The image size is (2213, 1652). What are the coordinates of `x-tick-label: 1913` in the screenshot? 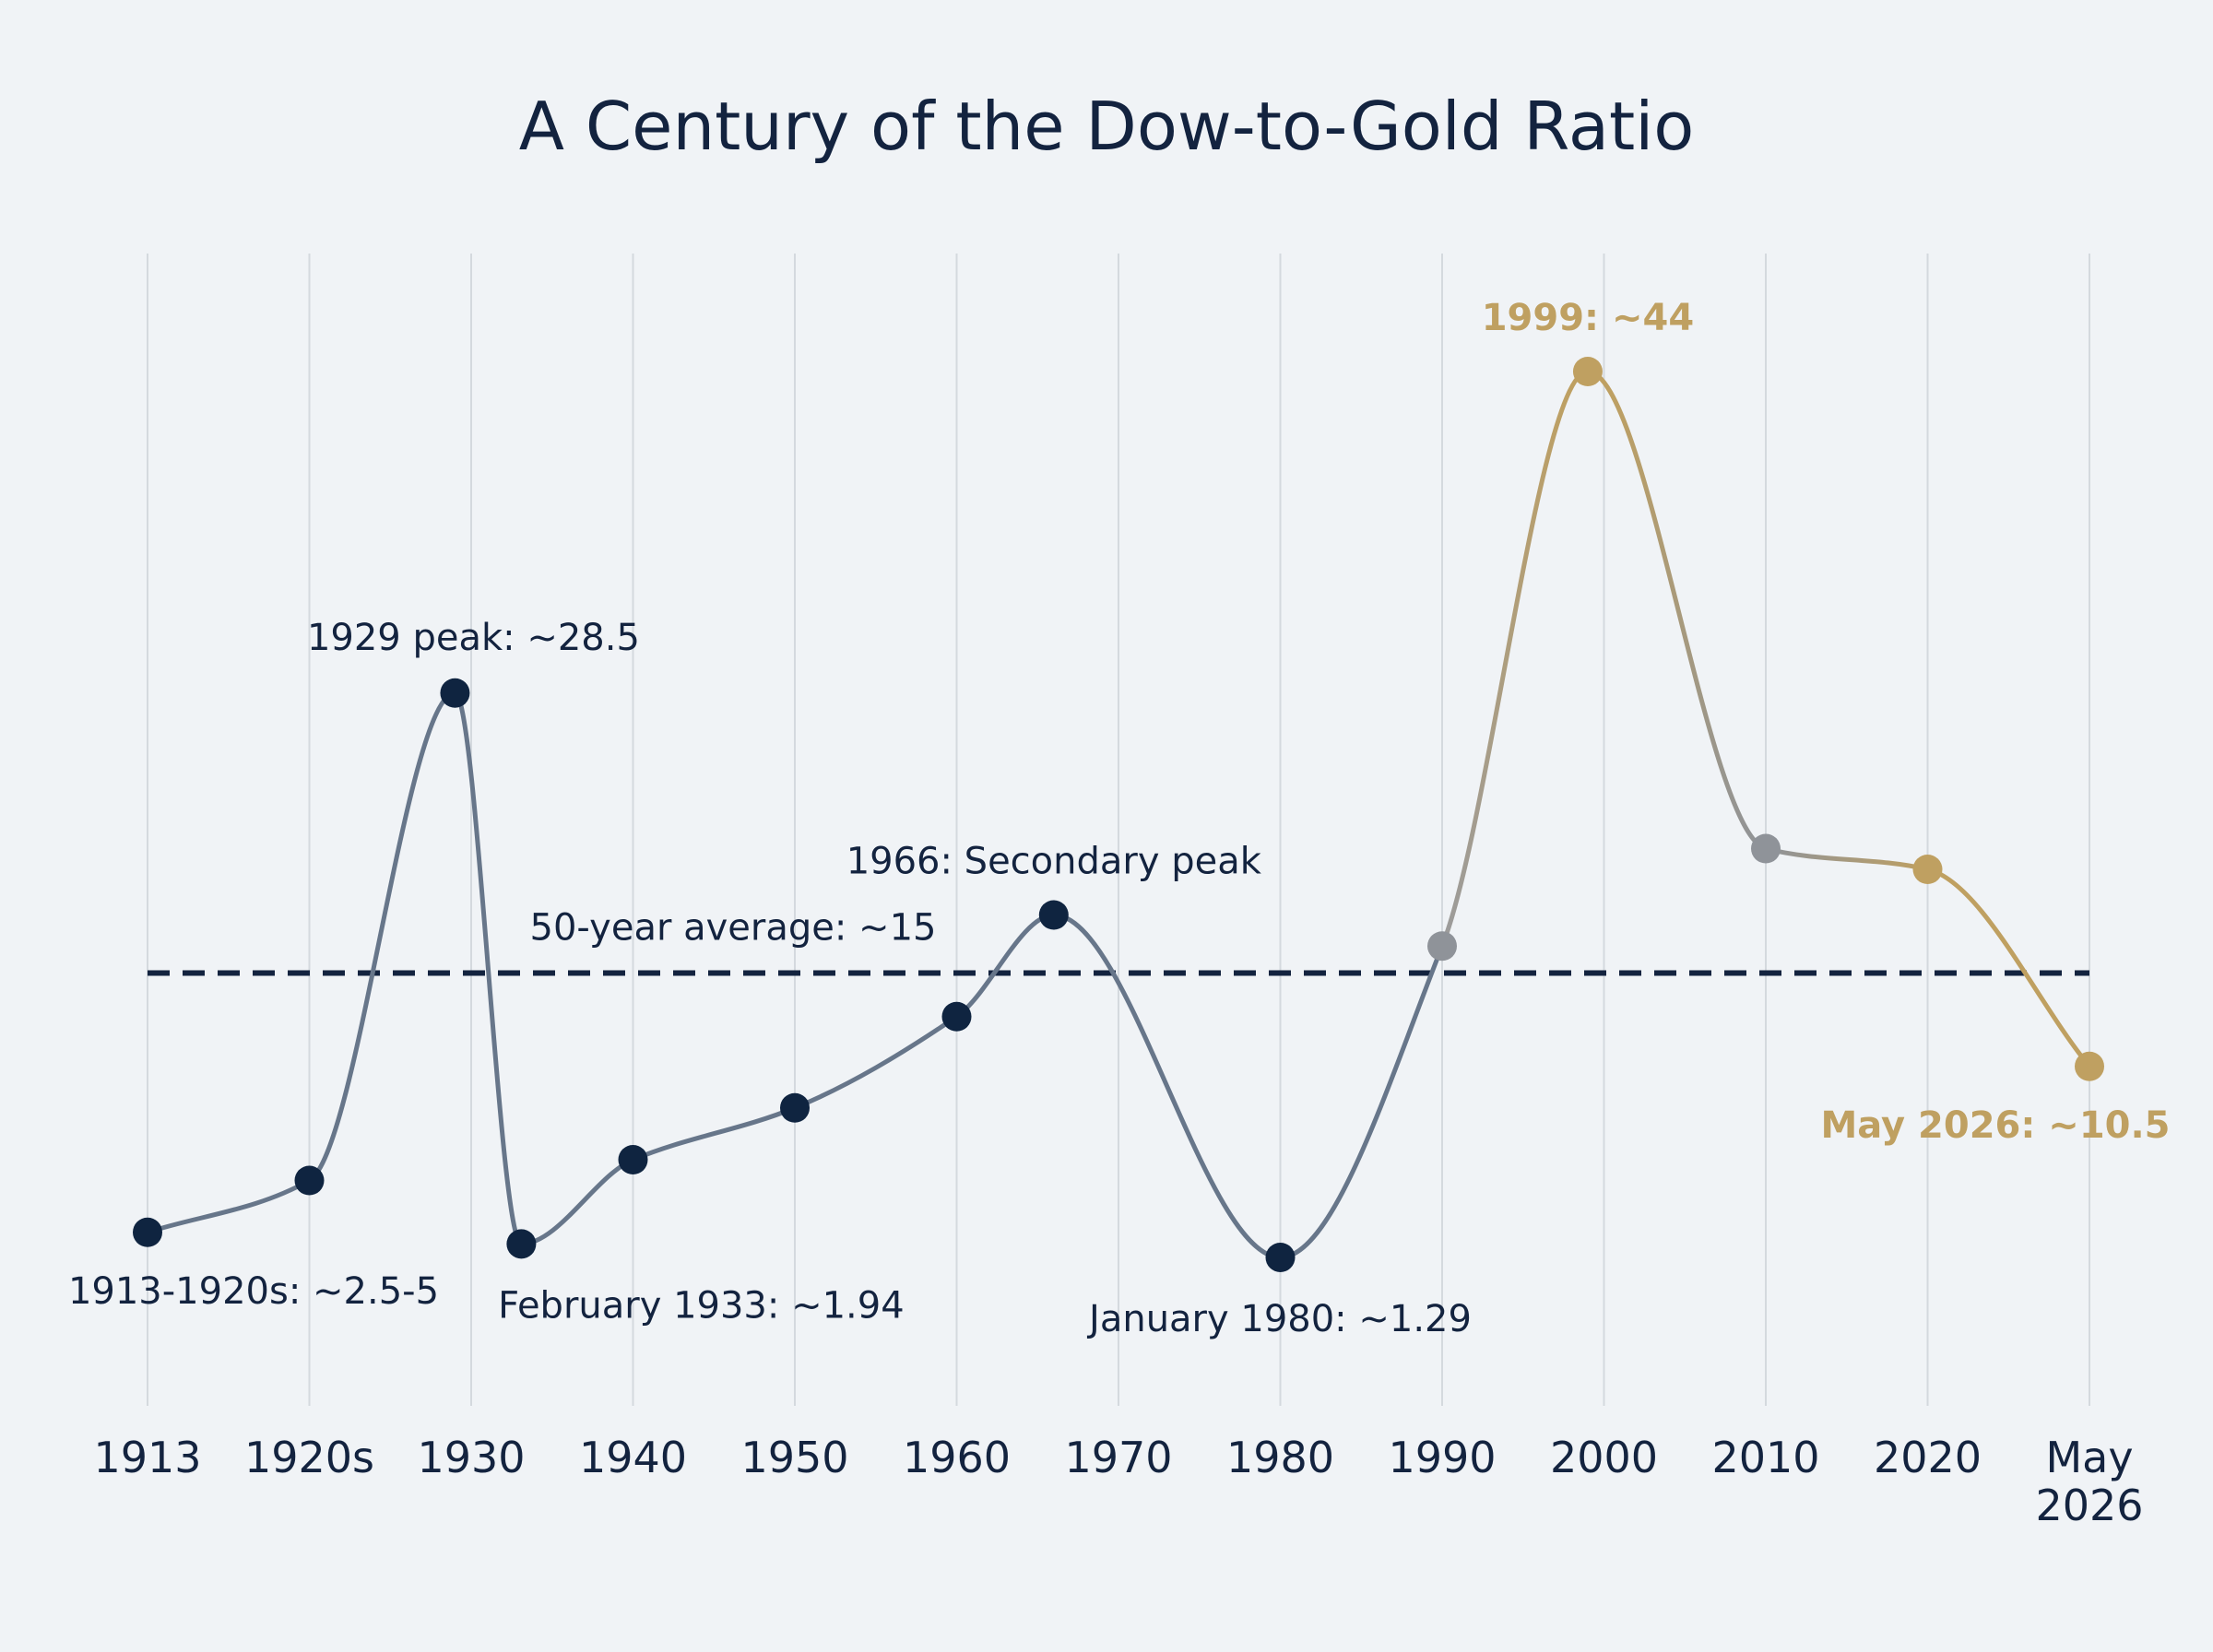 It's located at (147, 1457).